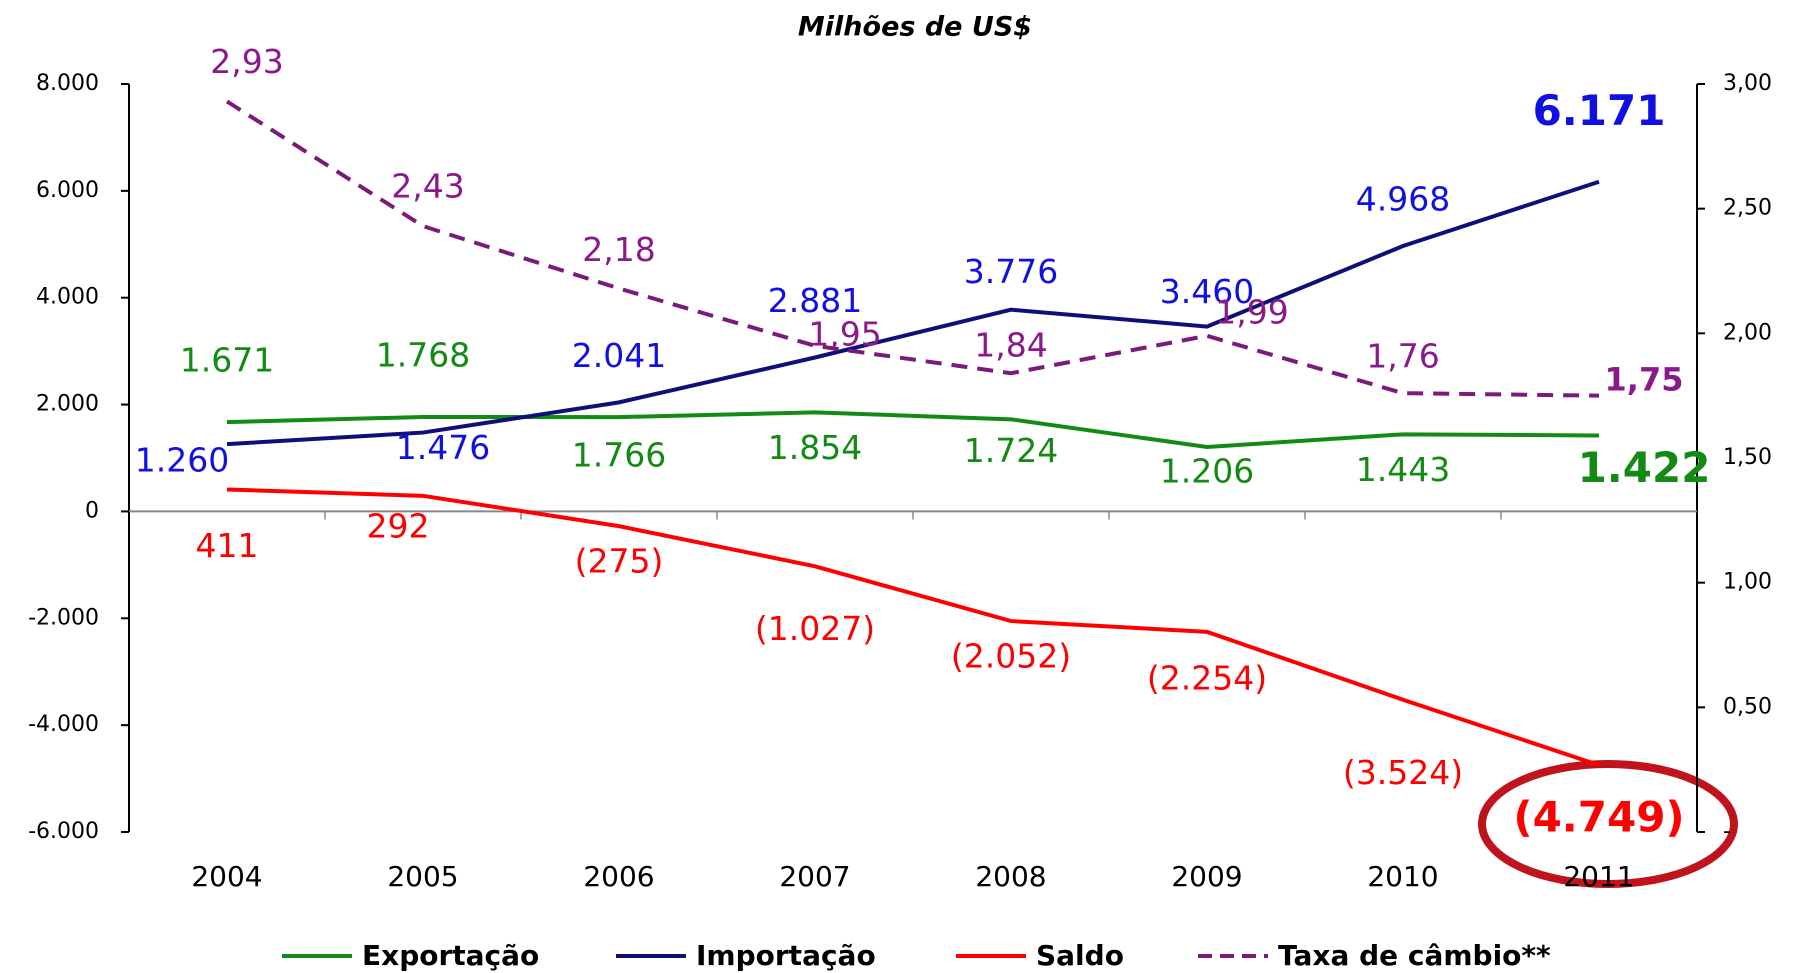  Describe the element at coordinates (1598, 817) in the screenshot. I see `data-label: (4.749)` at that location.